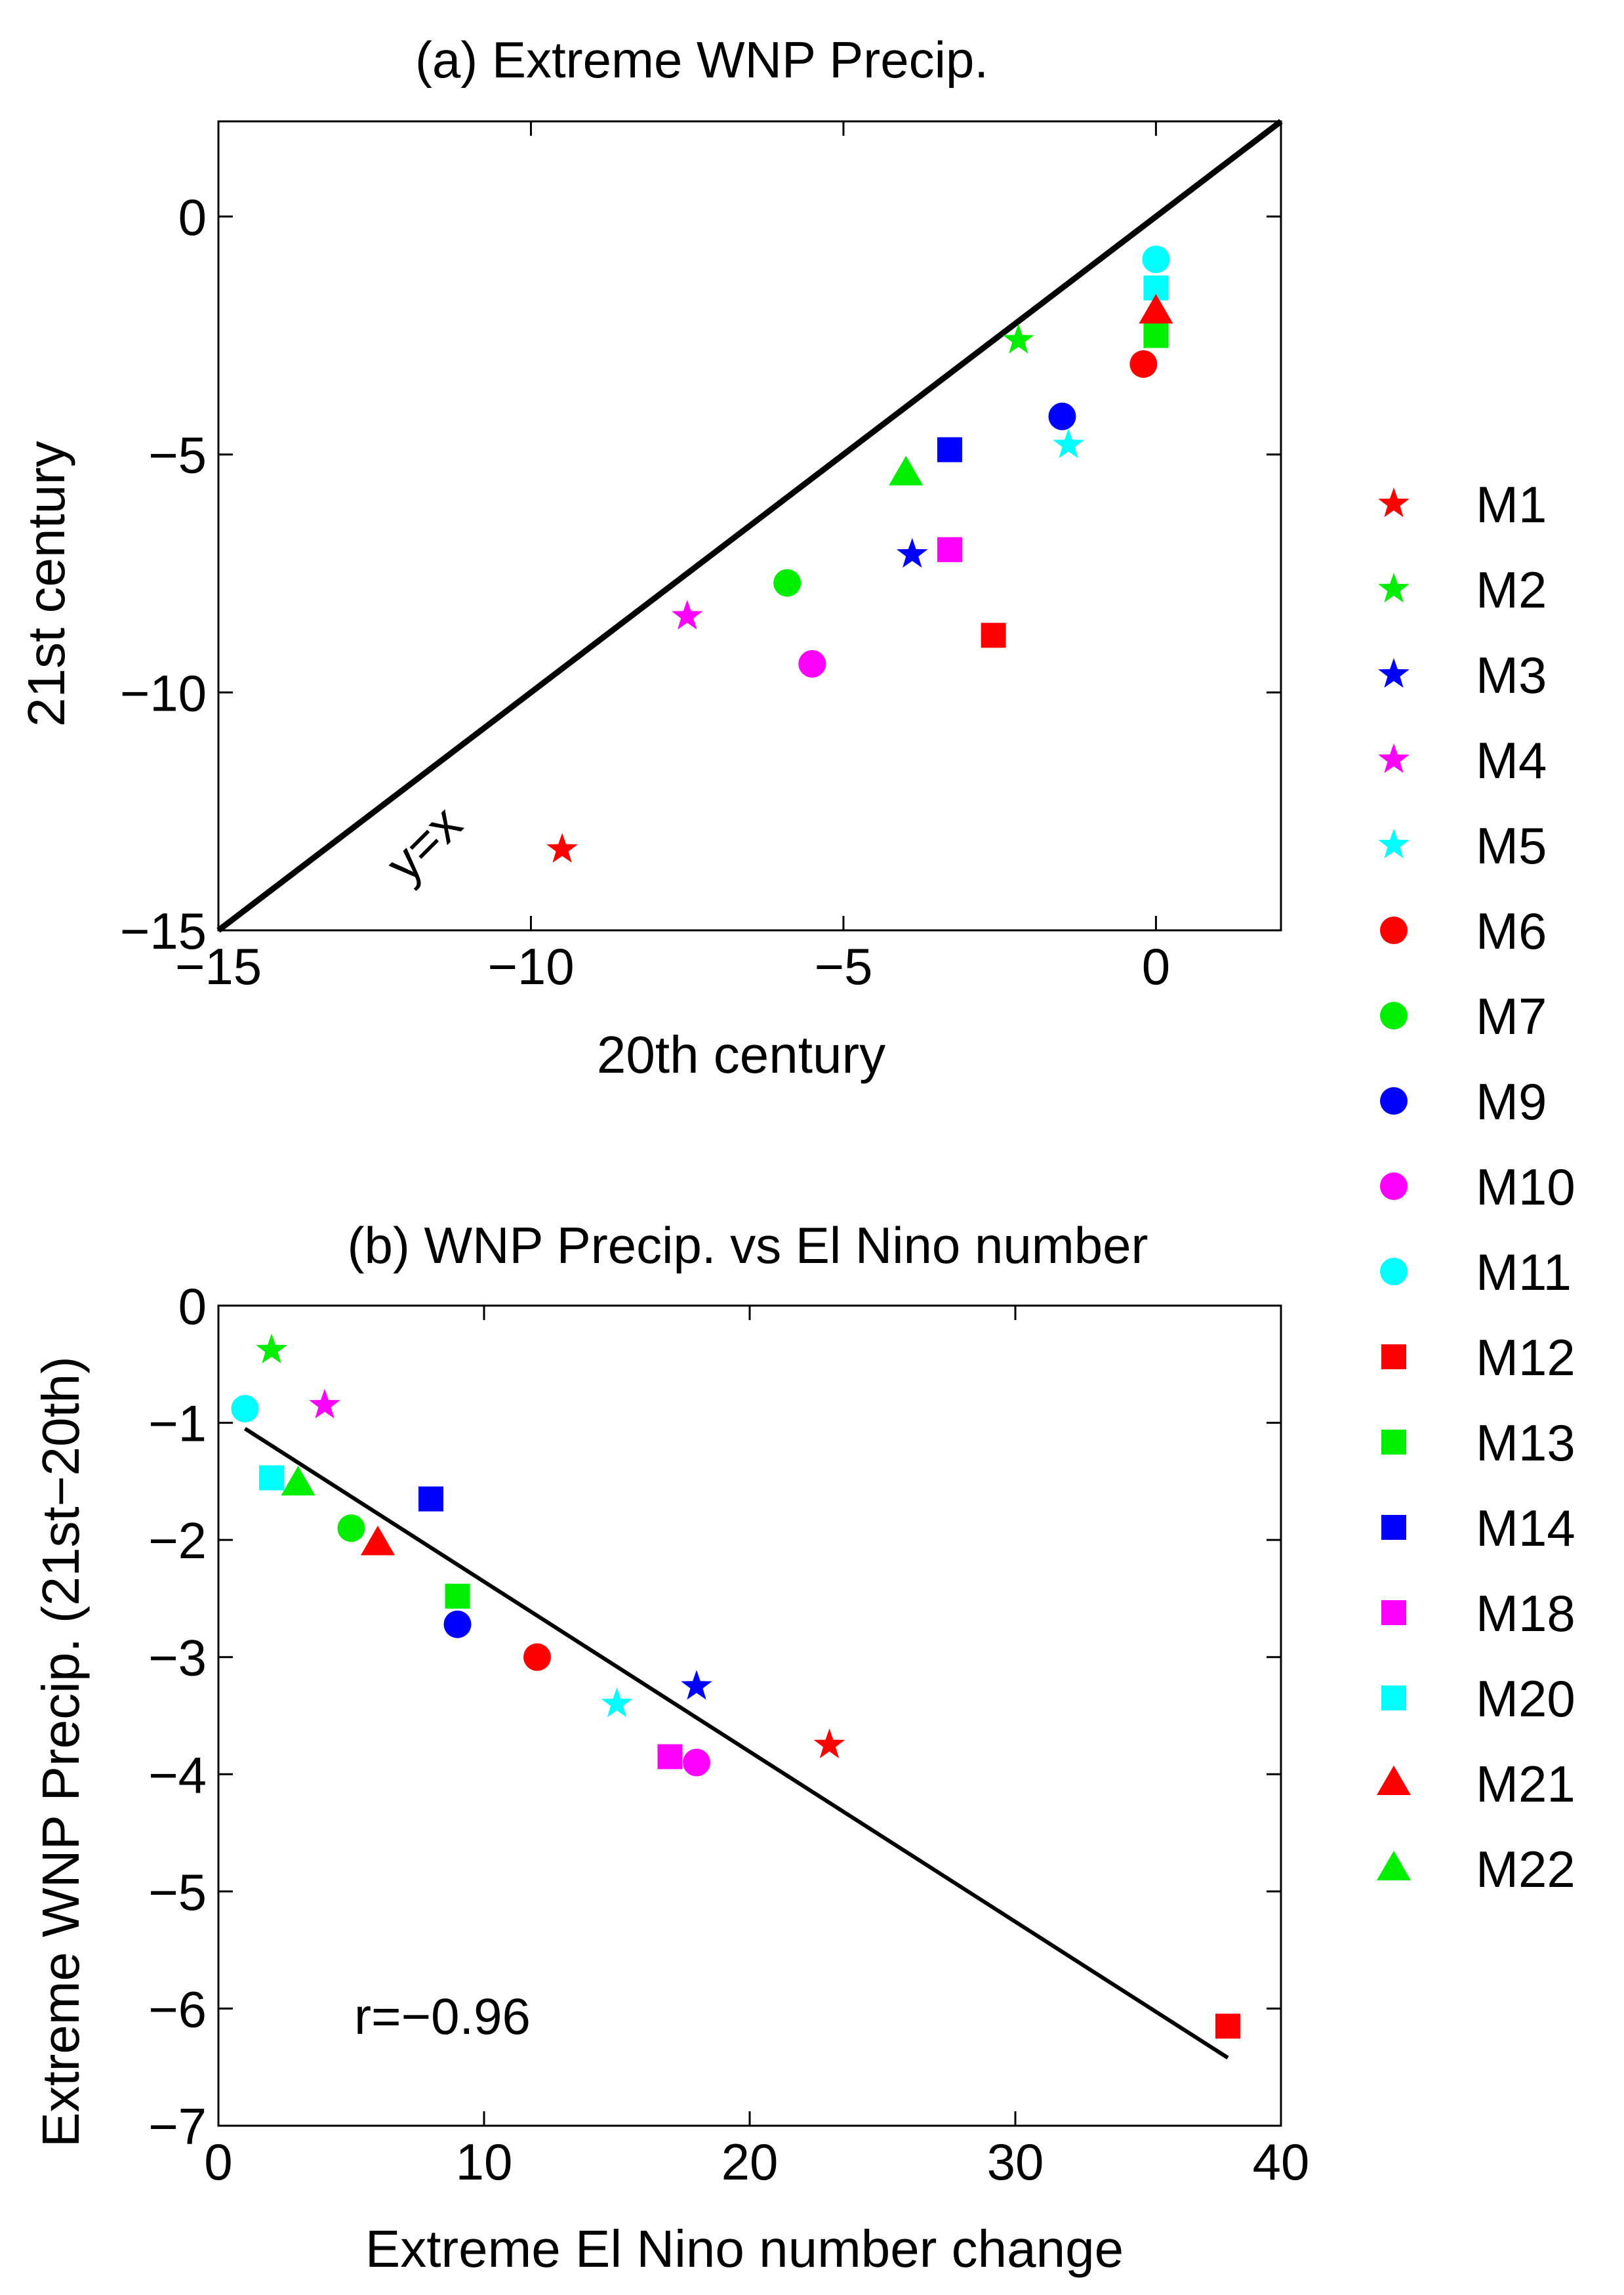  Describe the element at coordinates (178, 2009) in the screenshot. I see `panel-b-y-tick-label: −6` at that location.